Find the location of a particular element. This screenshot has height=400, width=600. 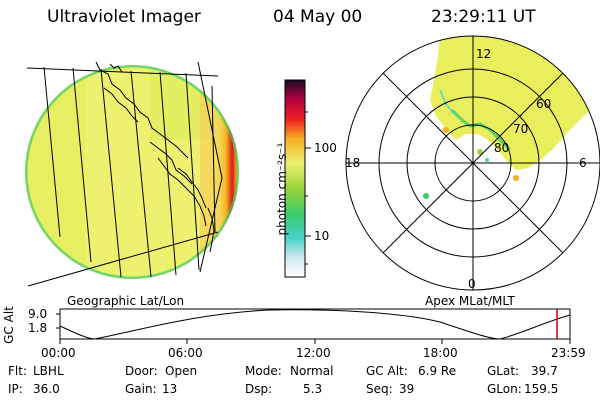

status-value-ip: 36.0 is located at coordinates (46, 389).